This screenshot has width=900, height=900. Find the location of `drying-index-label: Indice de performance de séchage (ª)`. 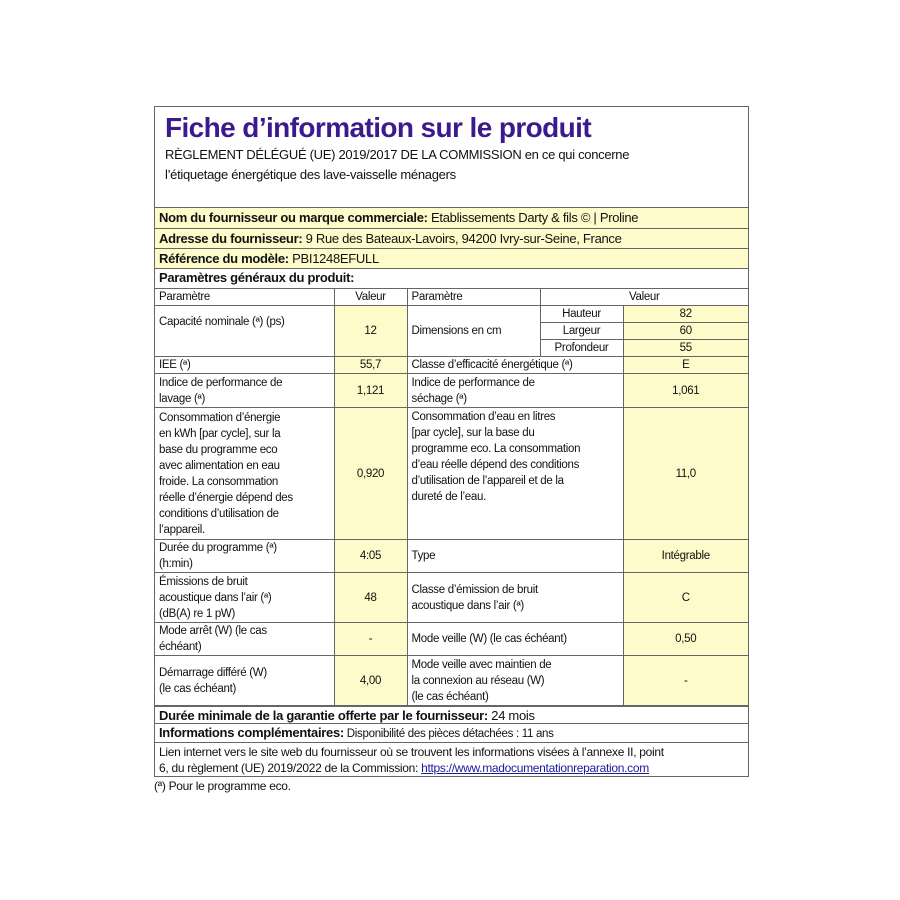

drying-index-label: Indice de performance de séchage (ª) is located at coordinates (515, 390).